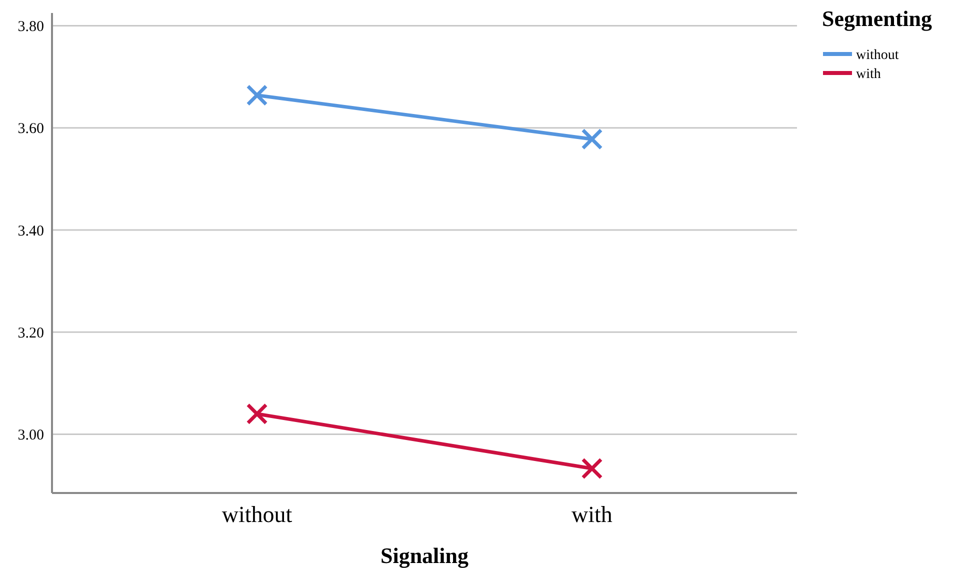 The width and height of the screenshot is (966, 568). Describe the element at coordinates (31, 129) in the screenshot. I see `y-tick-label: 3.60` at that location.